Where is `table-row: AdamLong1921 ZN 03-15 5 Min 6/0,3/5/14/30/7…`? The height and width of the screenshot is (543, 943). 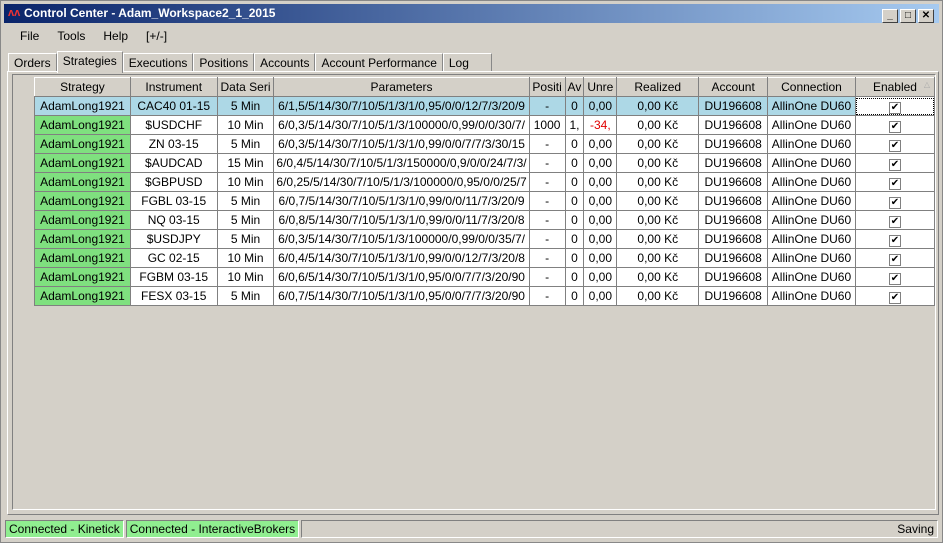
table-row: AdamLong1921 ZN 03-15 5 Min 6/0,3/5/14/30/7… is located at coordinates (475, 144).